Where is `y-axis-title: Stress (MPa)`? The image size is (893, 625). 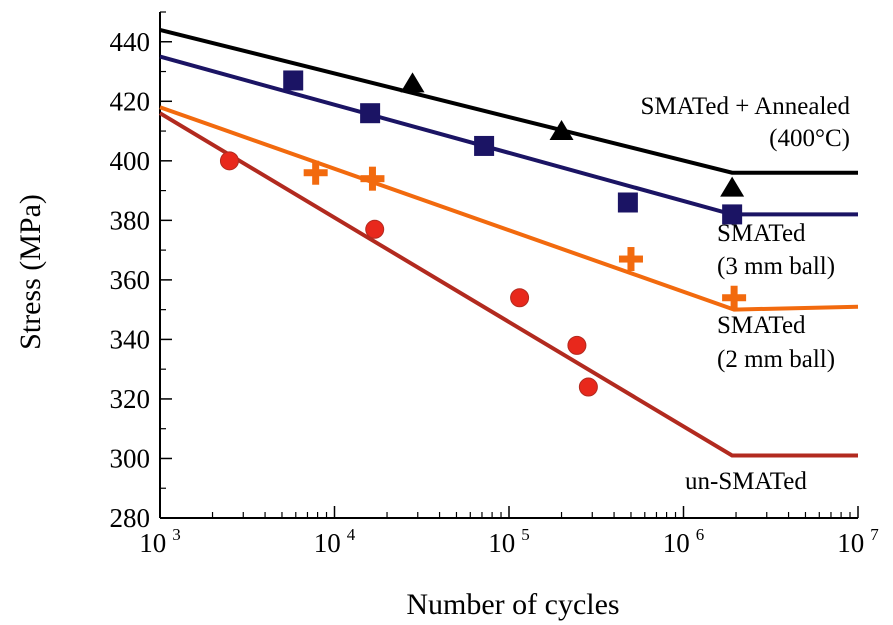 y-axis-title: Stress (MPa) is located at coordinates (30, 272).